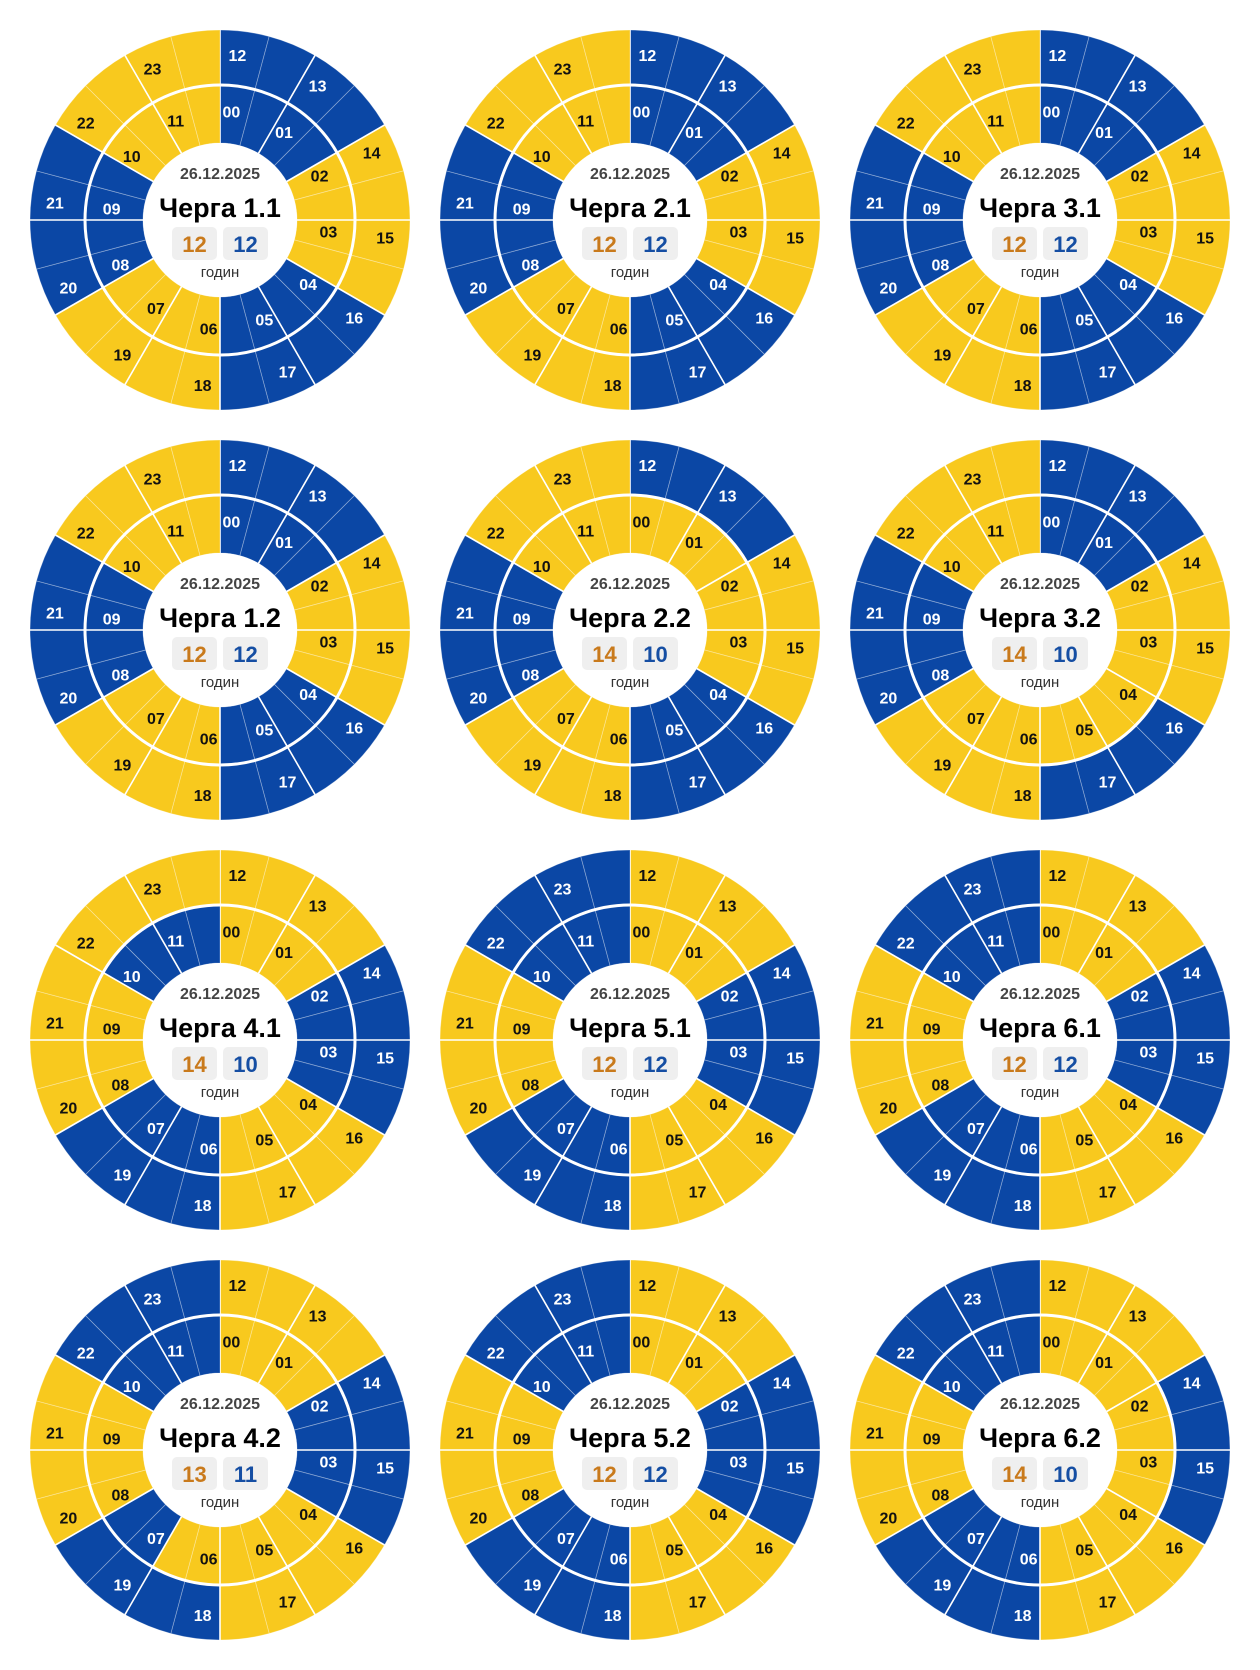  What do you see at coordinates (1014, 243) in the screenshot?
I see `yellow-hours-badge` at bounding box center [1014, 243].